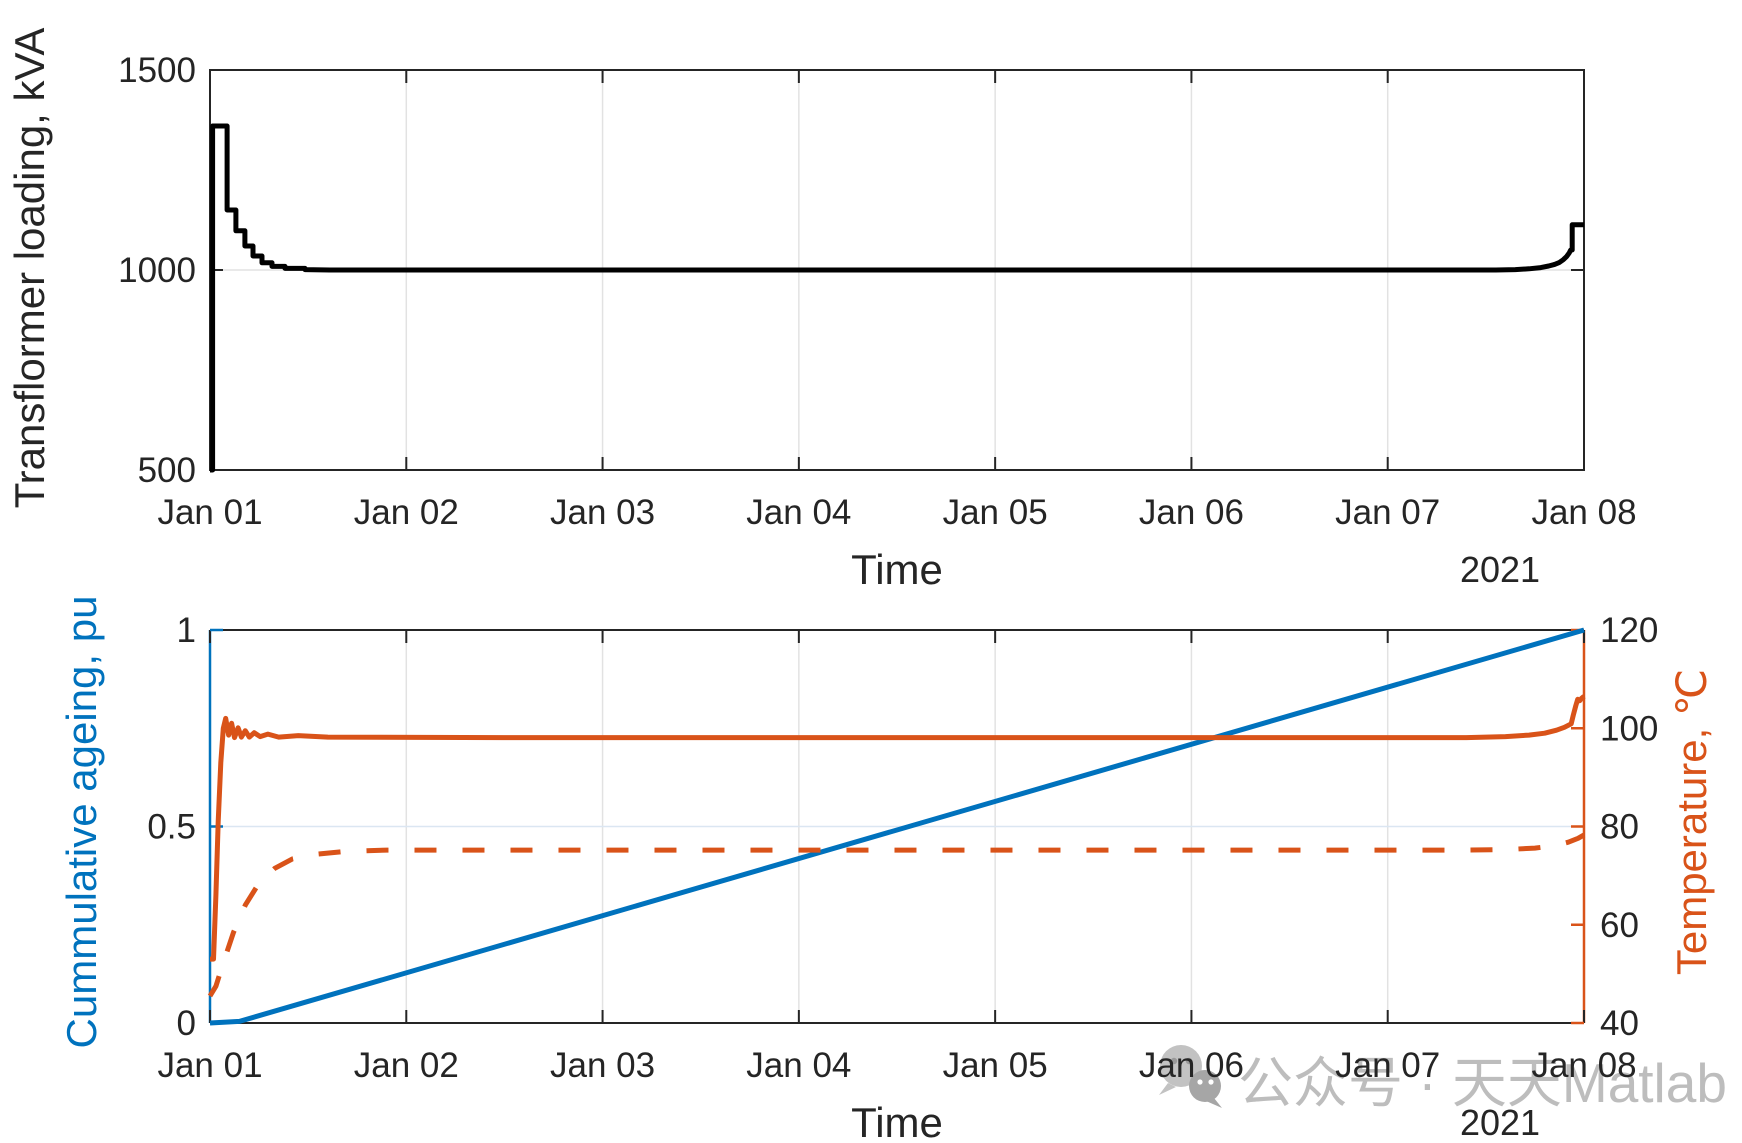  I want to click on right-tick-label: 40, so click(1619, 1023).